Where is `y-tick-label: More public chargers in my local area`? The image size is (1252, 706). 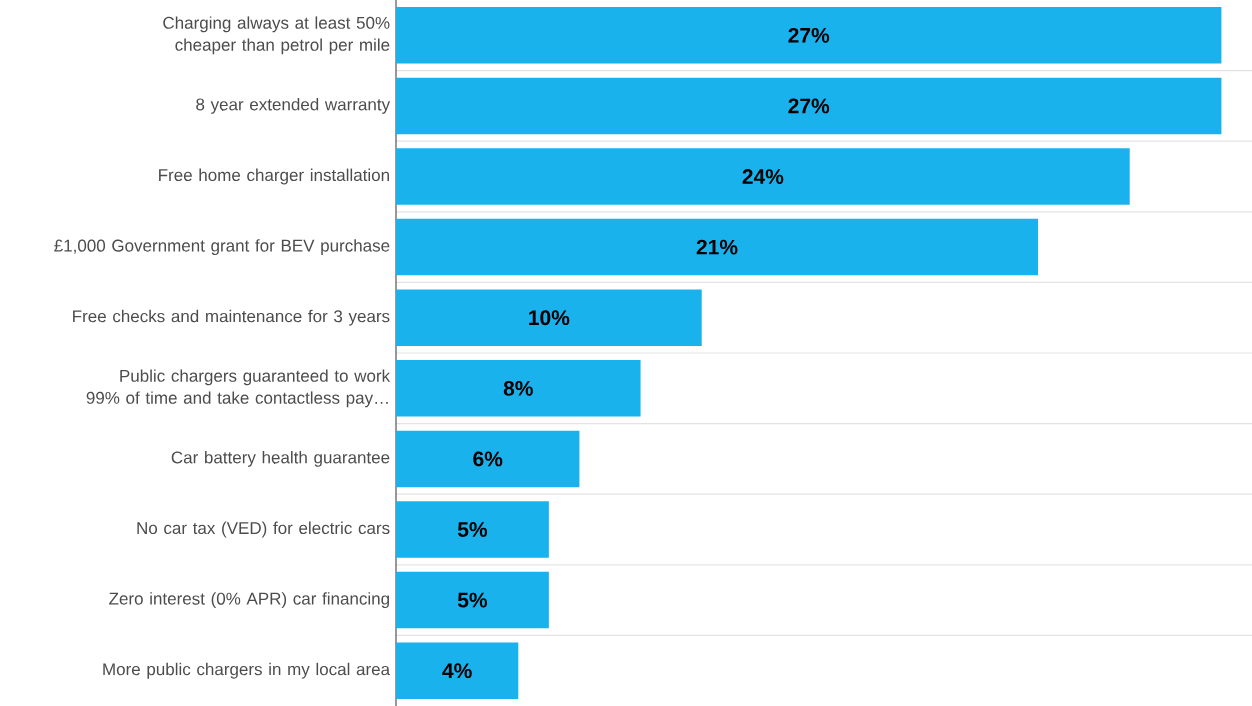
y-tick-label: More public chargers in my local area is located at coordinates (247, 670).